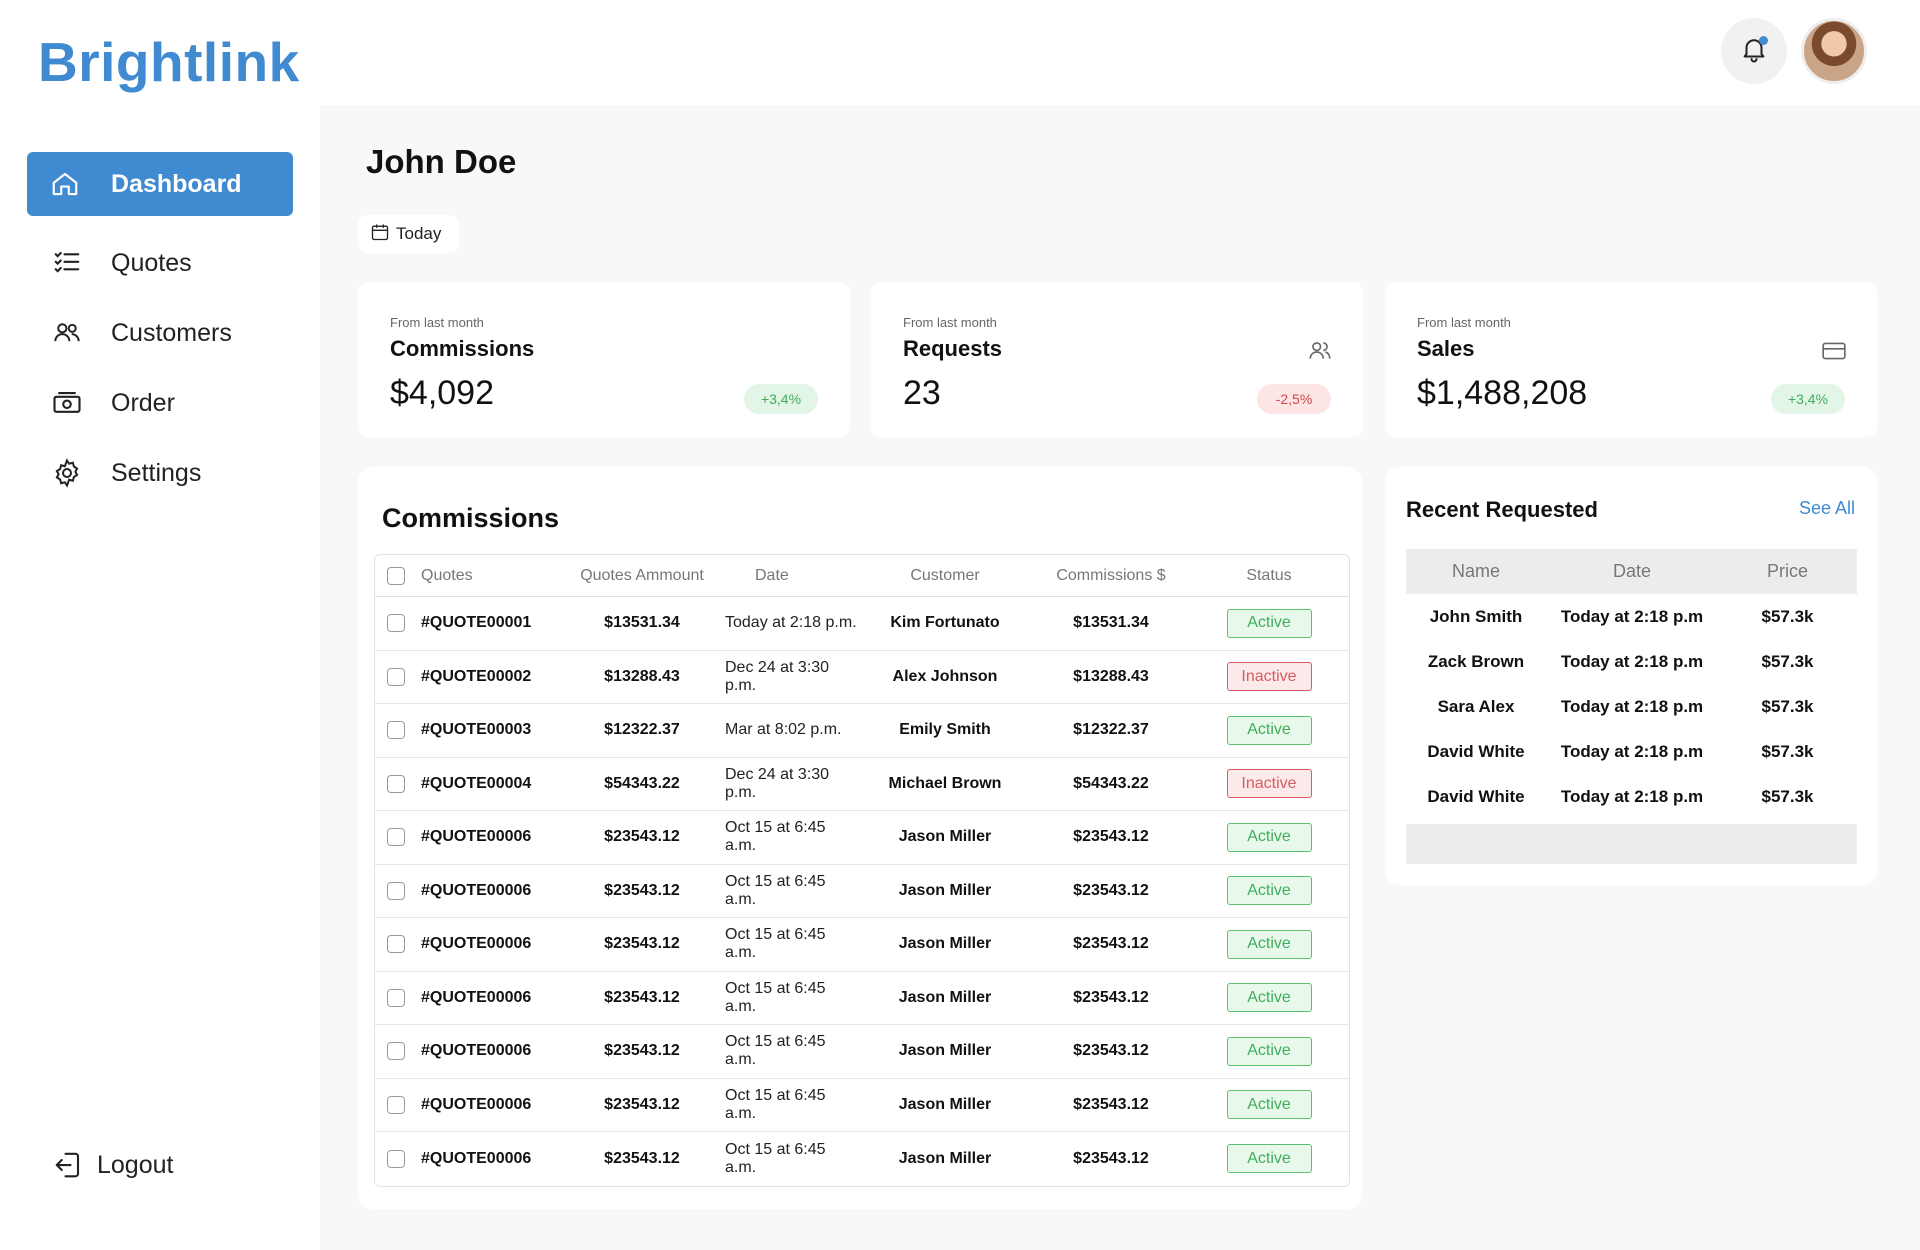 This screenshot has height=1250, width=1920. I want to click on column-header: Quotes Ammount, so click(642, 575).